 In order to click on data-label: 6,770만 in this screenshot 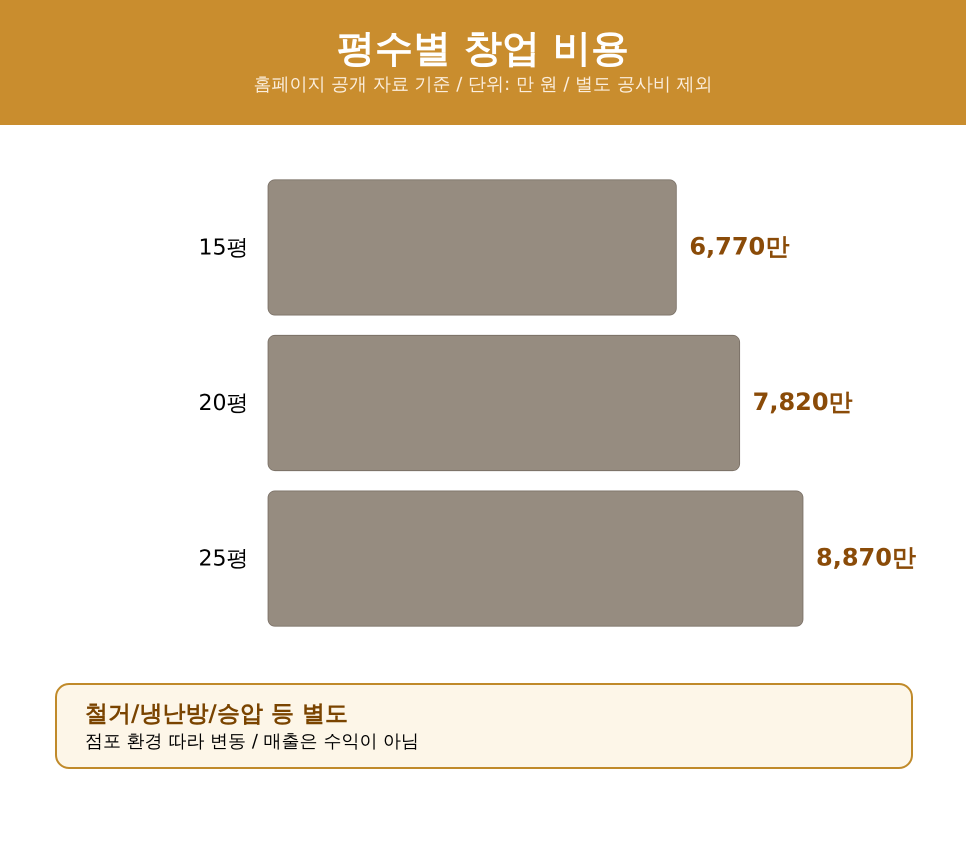, I will do `click(739, 246)`.